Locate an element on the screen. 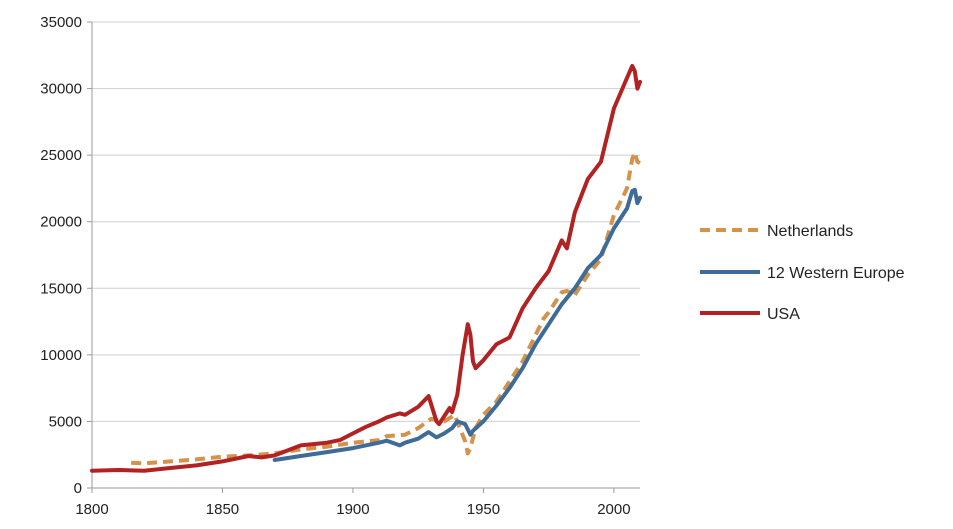  legend: Netherlands 12 Western Europe USA is located at coordinates (802, 273).